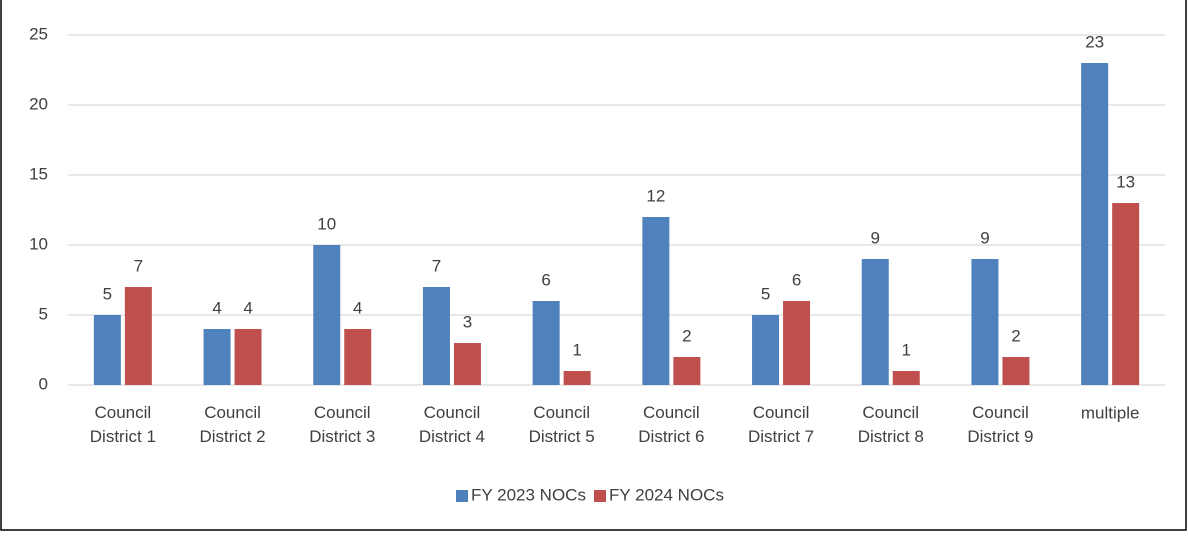 This screenshot has height=537, width=1188. What do you see at coordinates (38, 33) in the screenshot?
I see `y-tick-label: 25` at bounding box center [38, 33].